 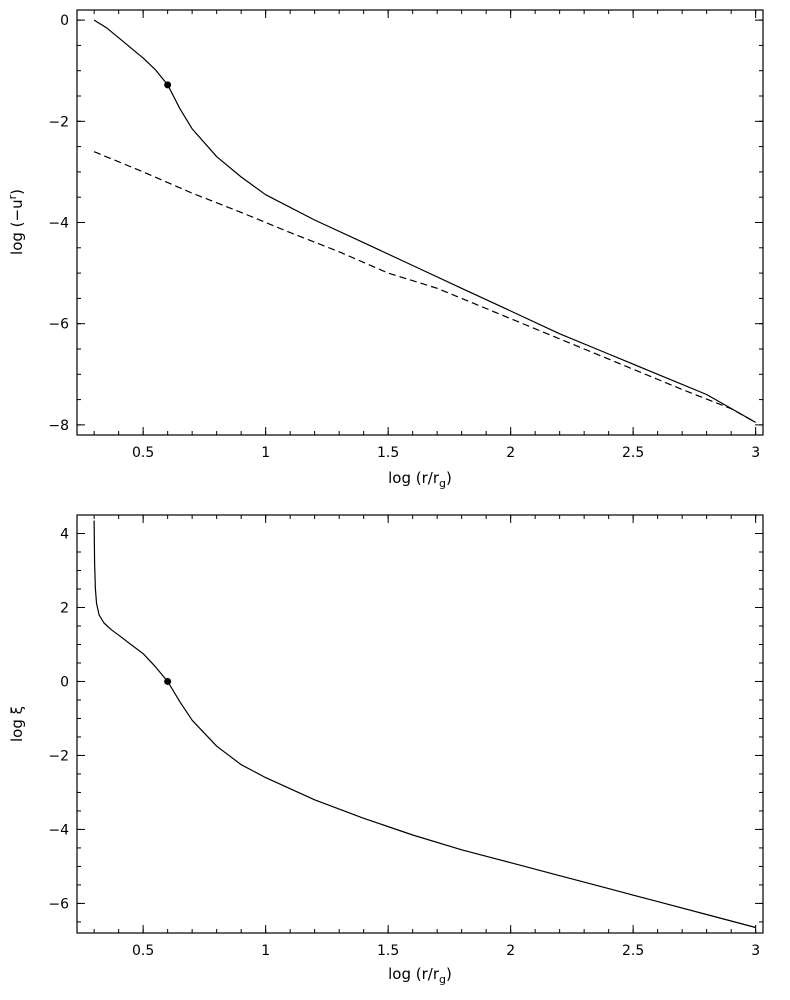 I want to click on bottom-y-tick-label: 4, so click(x=64, y=534).